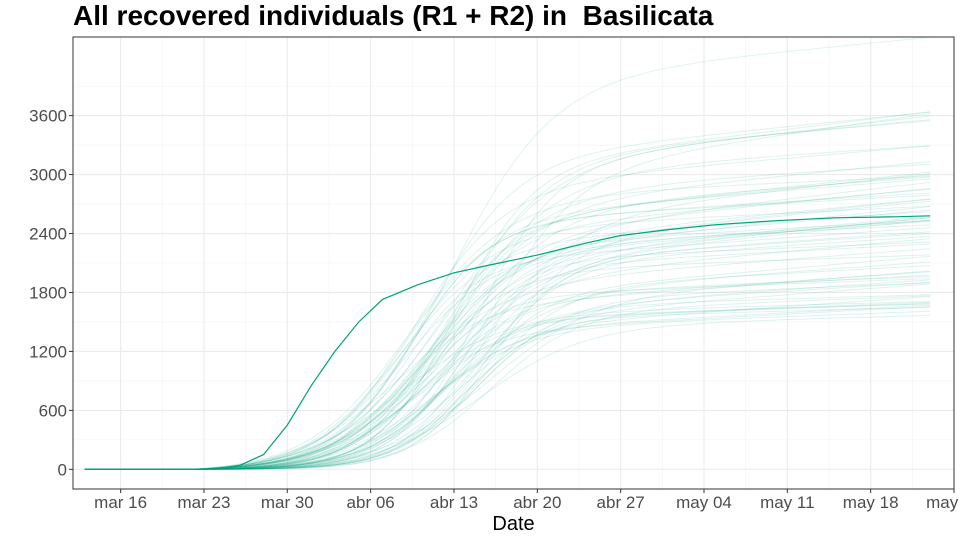  Describe the element at coordinates (287, 502) in the screenshot. I see `x-tick-label: mar 30` at that location.